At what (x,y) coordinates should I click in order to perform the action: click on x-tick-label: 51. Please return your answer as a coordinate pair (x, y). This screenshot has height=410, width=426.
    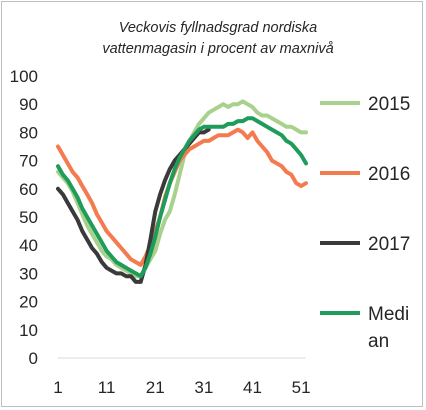
    Looking at the image, I should click on (301, 387).